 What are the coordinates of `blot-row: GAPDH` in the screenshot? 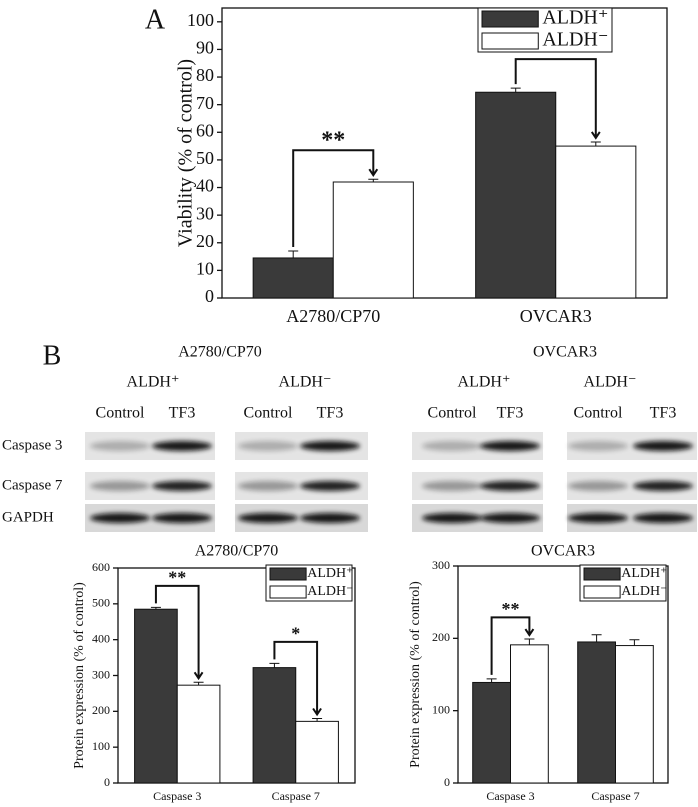 It's located at (28, 517).